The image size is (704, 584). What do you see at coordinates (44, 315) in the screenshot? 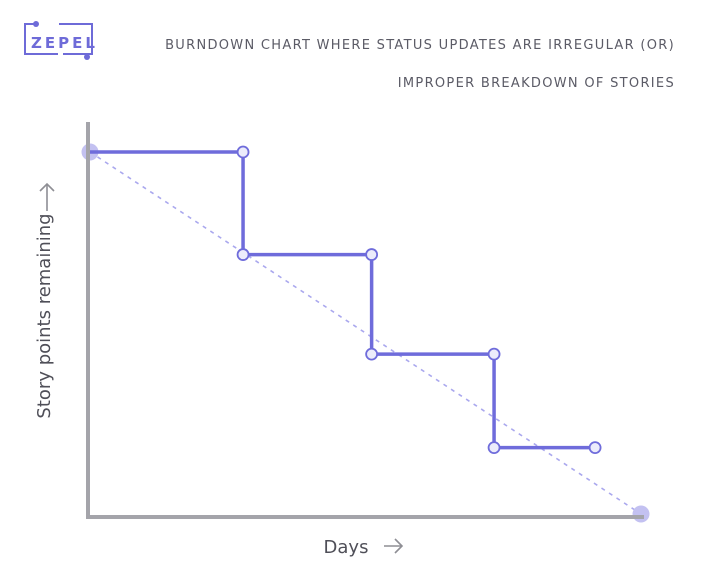
I see `y-axis-label: Story points remaining` at bounding box center [44, 315].